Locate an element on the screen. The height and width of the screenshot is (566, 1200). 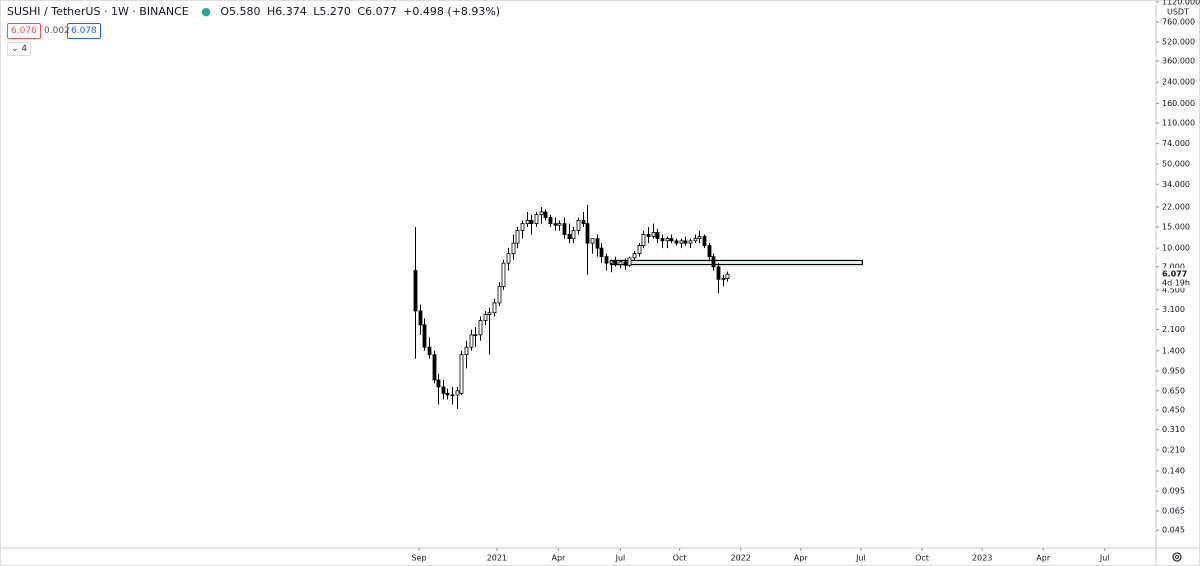
y-tick-label: 50.000 is located at coordinates (1176, 164).